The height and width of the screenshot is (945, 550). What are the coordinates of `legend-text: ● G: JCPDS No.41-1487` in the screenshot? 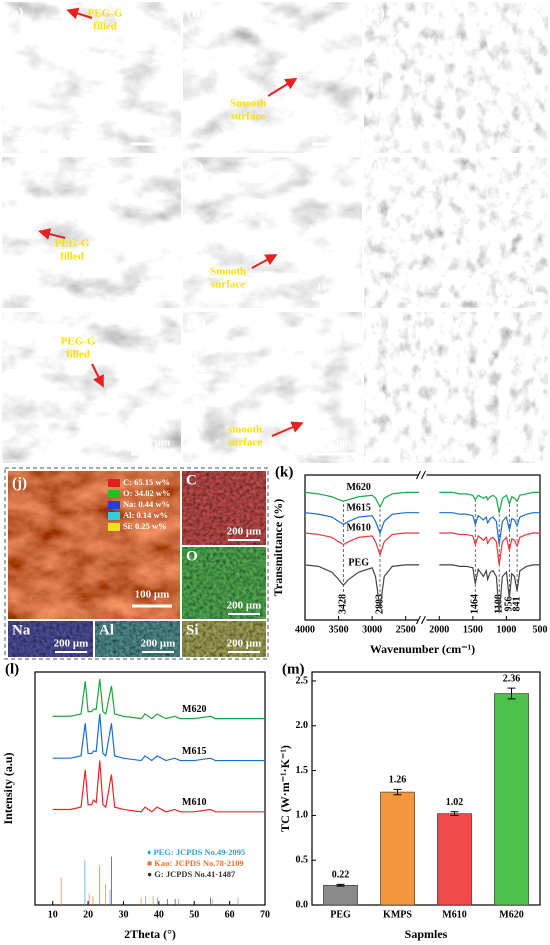 It's located at (191, 874).